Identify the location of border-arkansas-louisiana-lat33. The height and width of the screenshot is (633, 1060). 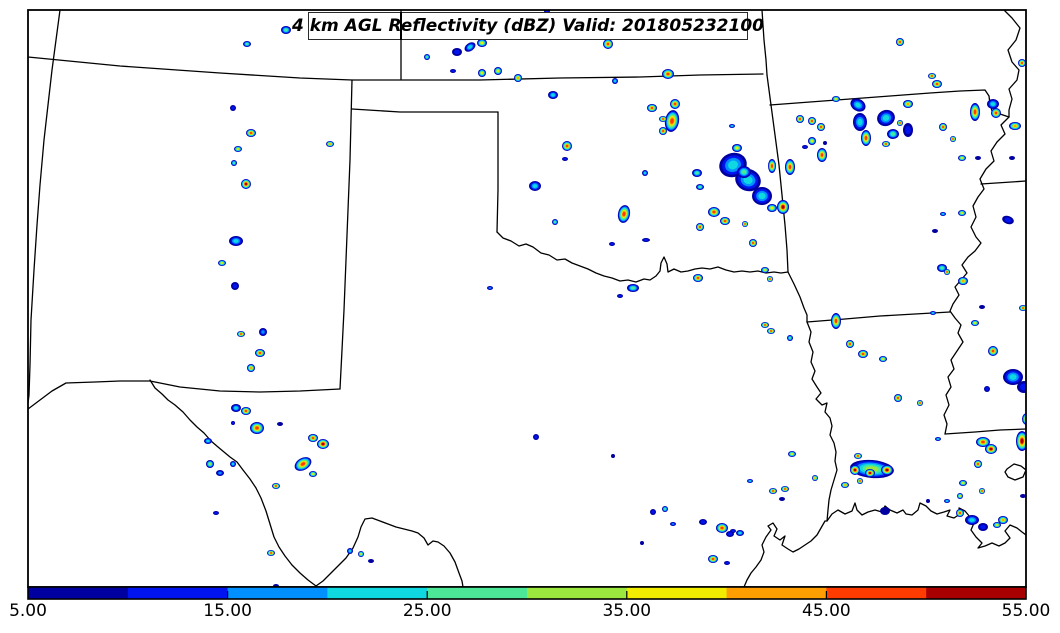
(878, 317).